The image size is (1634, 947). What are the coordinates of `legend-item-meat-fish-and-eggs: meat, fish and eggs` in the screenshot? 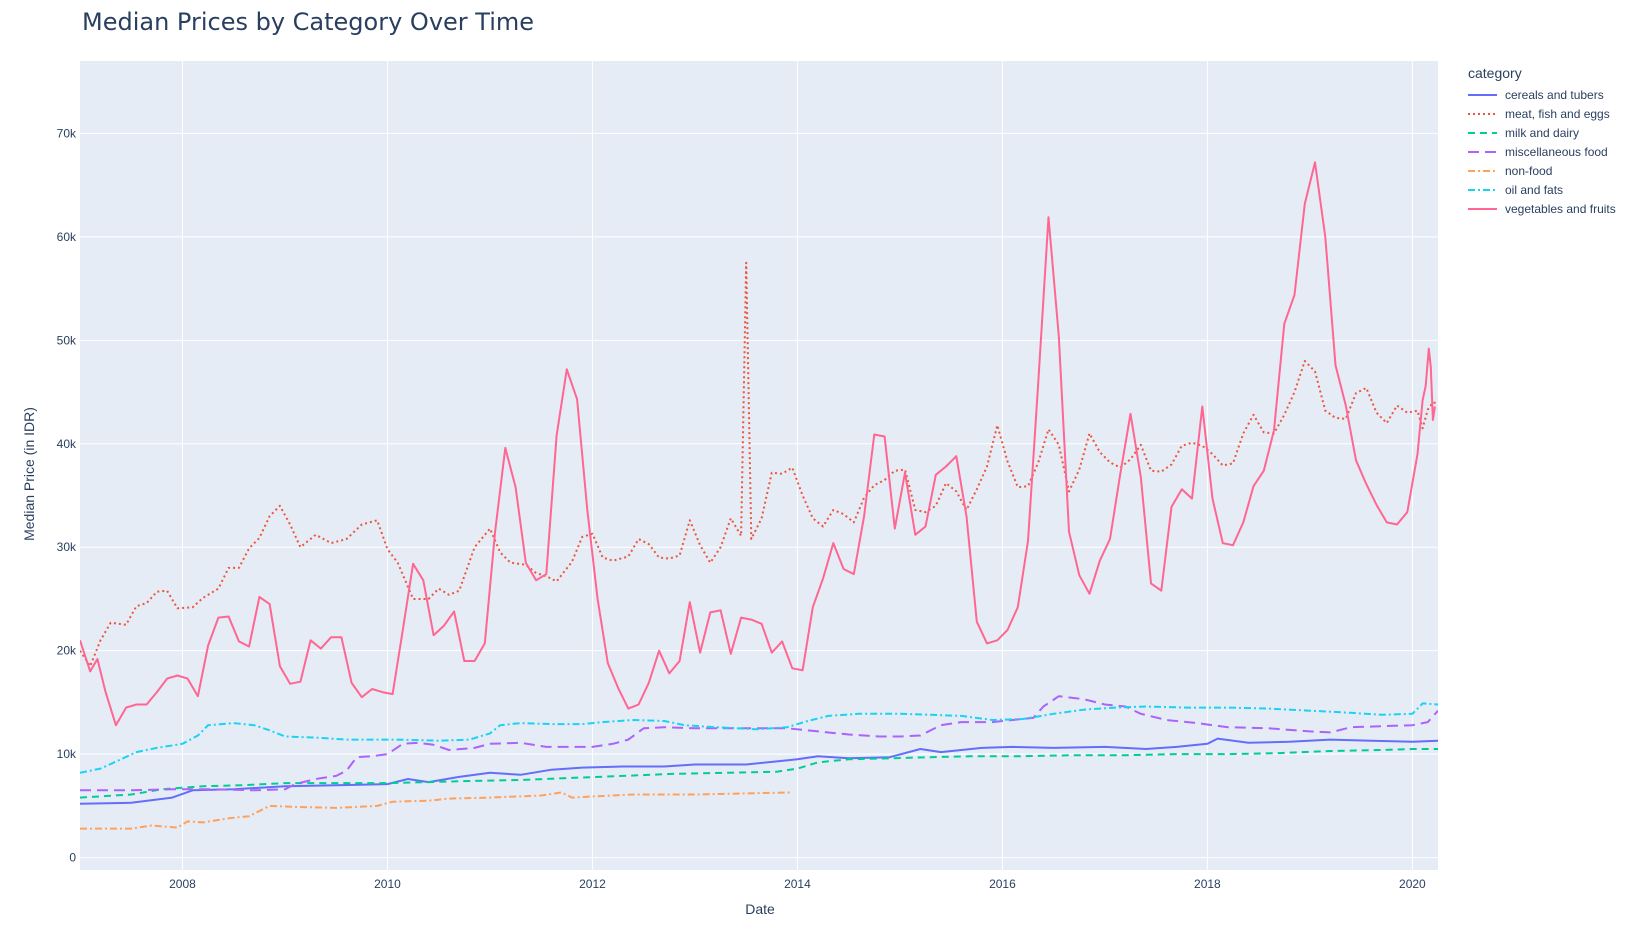 It's located at (1539, 114).